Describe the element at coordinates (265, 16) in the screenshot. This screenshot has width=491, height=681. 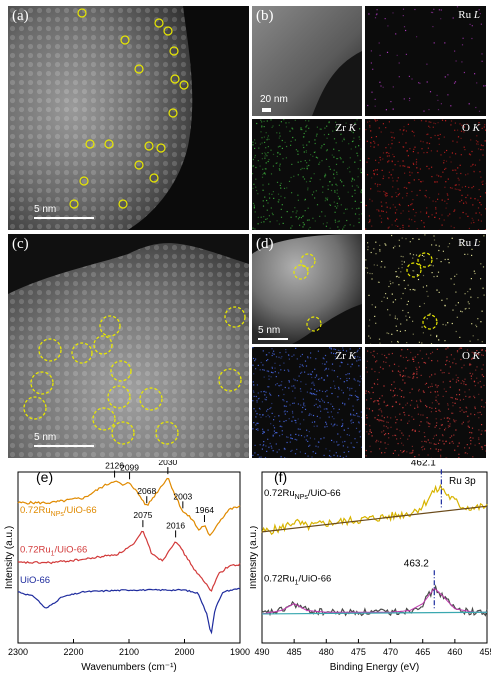
I see `panel-b-label: (b)` at that location.